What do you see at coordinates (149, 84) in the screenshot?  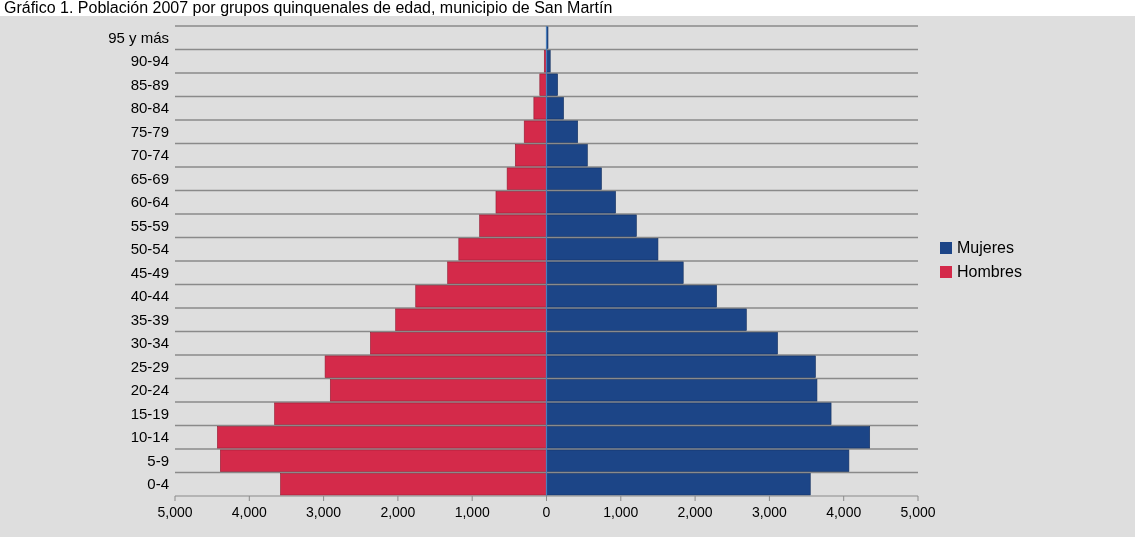 I see `y-tick-label: 85-89` at bounding box center [149, 84].